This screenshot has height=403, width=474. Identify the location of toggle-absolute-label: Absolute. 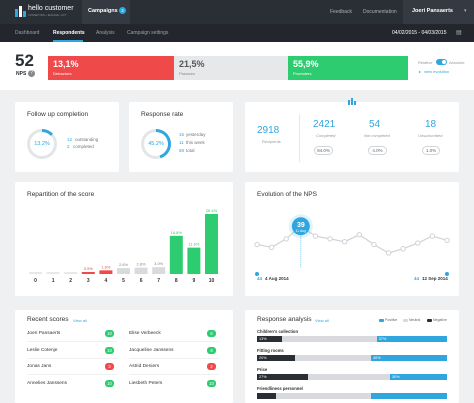
(457, 62).